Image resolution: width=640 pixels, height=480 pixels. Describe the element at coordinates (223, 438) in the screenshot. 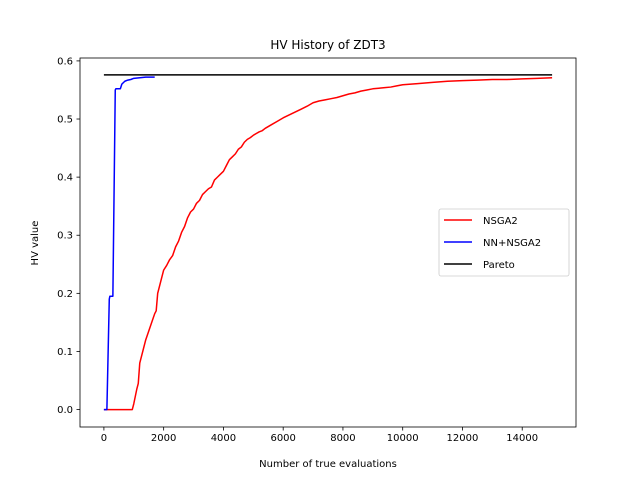

I see `x-tick-label: 4000` at that location.